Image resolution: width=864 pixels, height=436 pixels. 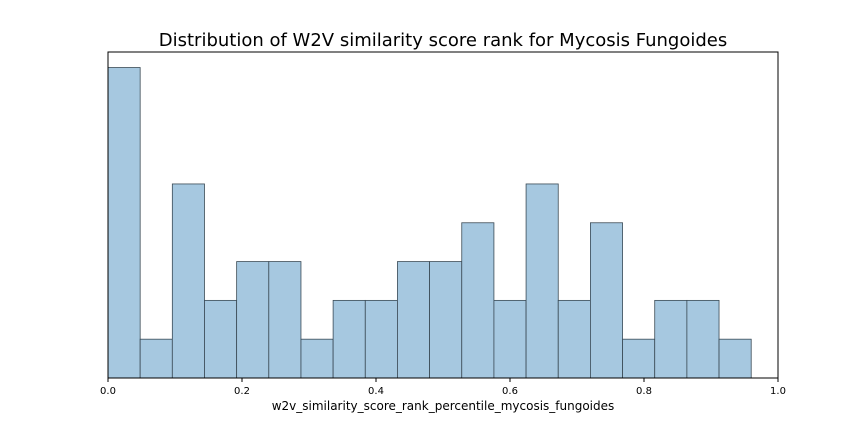 I want to click on x-tick-label: 1.0, so click(x=778, y=391).